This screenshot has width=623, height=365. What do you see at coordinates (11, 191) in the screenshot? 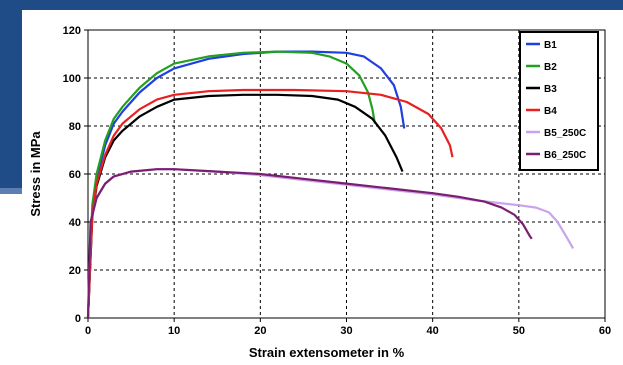
I see `side-tab-accent` at bounding box center [11, 191].